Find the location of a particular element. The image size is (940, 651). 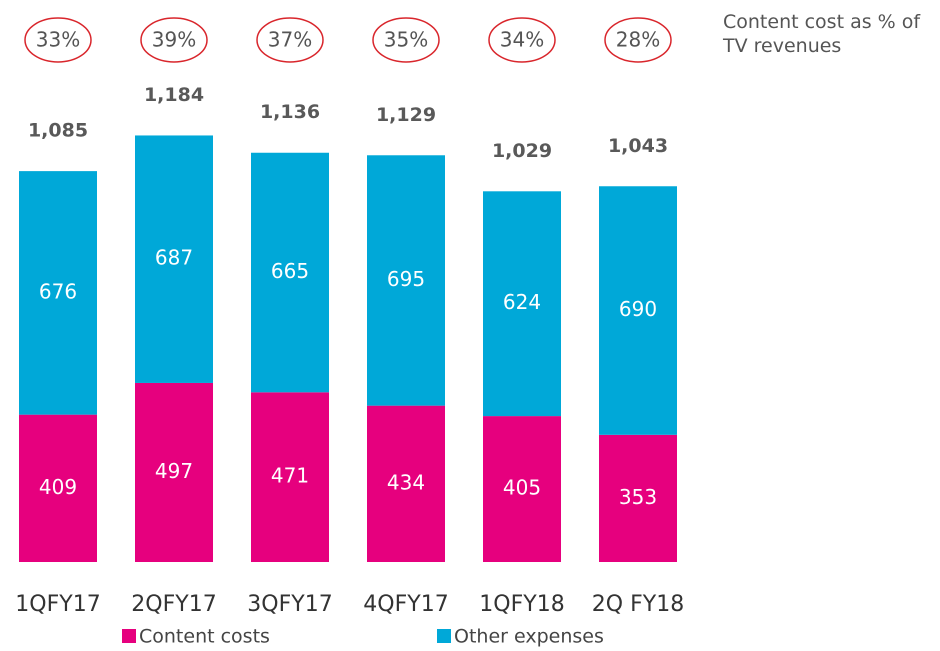

share-label: 37% is located at coordinates (290, 40).